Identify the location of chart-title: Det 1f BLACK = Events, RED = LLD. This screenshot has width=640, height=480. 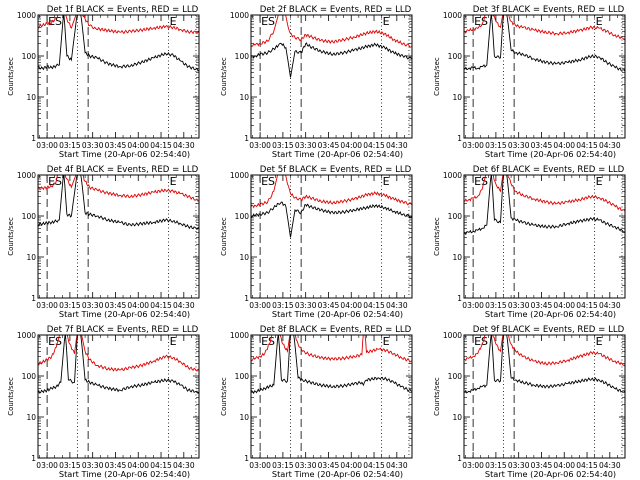
(123, 10).